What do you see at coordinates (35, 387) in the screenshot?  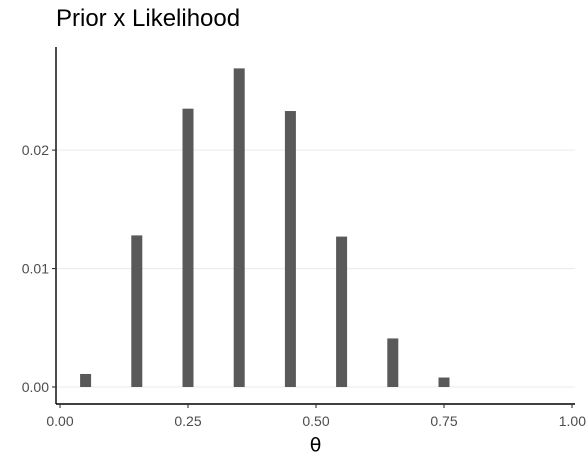 I see `y-tick-label-0: 0.00` at bounding box center [35, 387].